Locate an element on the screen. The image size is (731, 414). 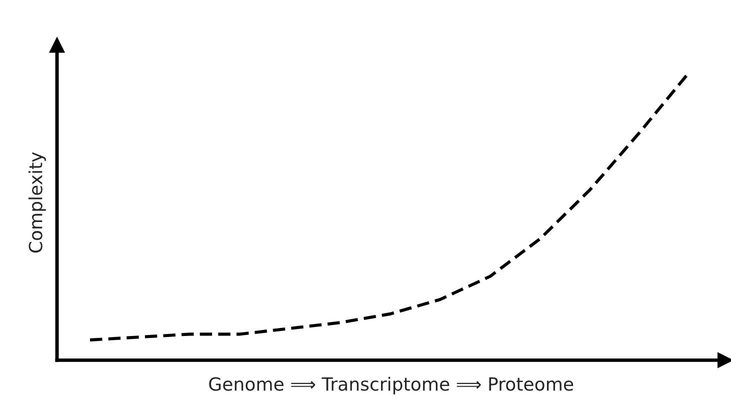
y-axis-title: Complexity is located at coordinates (37, 202).